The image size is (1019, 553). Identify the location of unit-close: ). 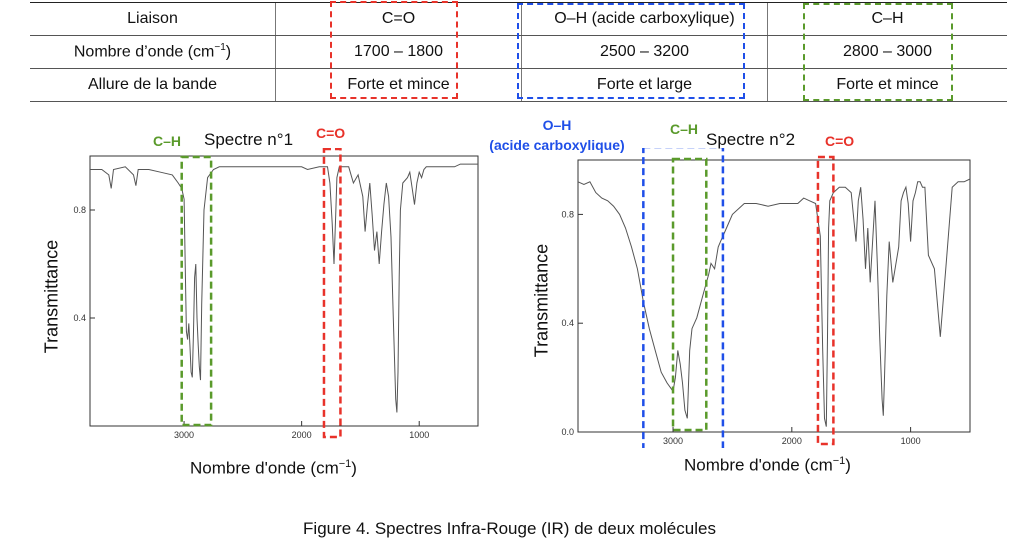
(228, 52).